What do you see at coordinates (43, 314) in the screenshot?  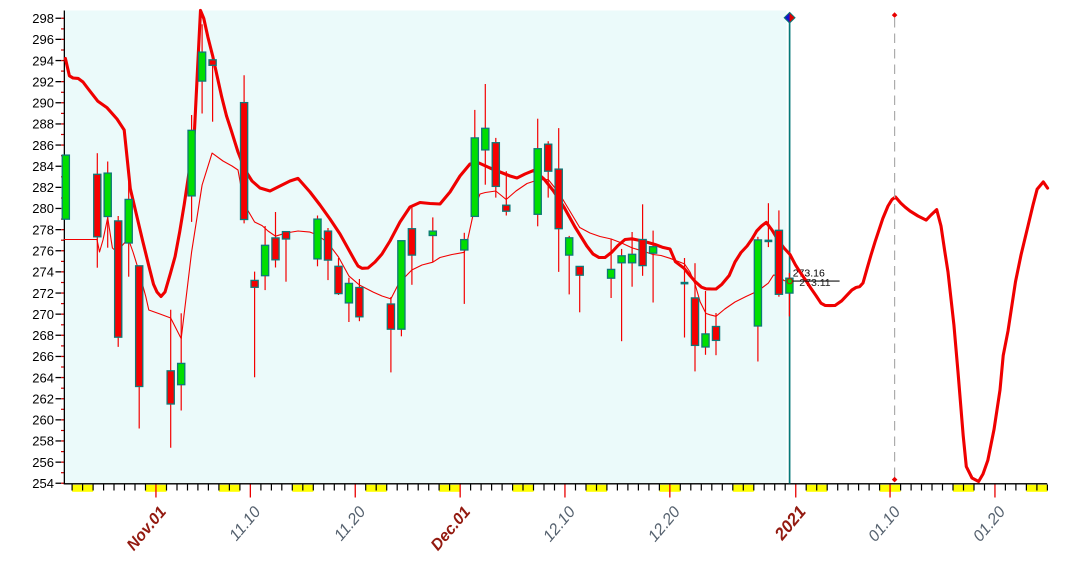 I see `svg-text: 270` at bounding box center [43, 314].